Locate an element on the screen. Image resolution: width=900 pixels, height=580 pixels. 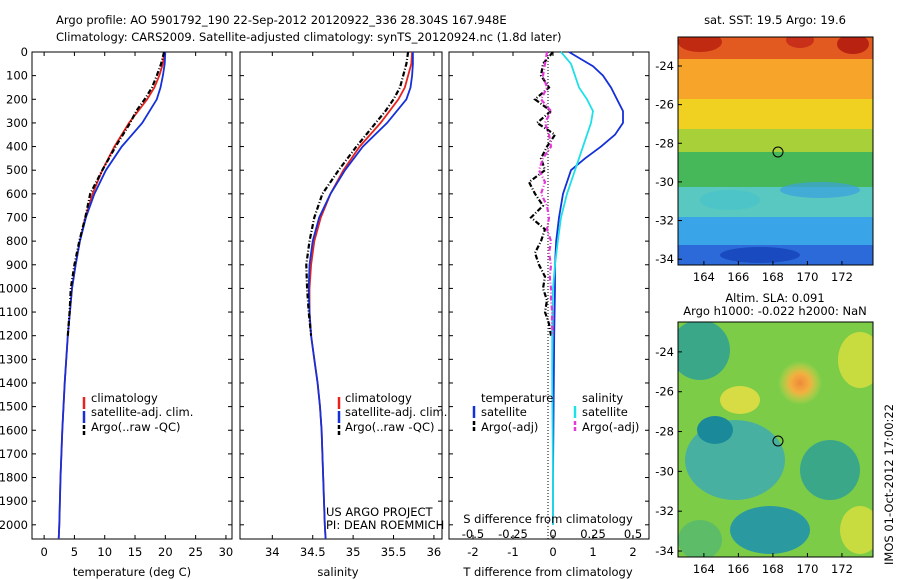
difference-profiles is located at coordinates (575, 288).